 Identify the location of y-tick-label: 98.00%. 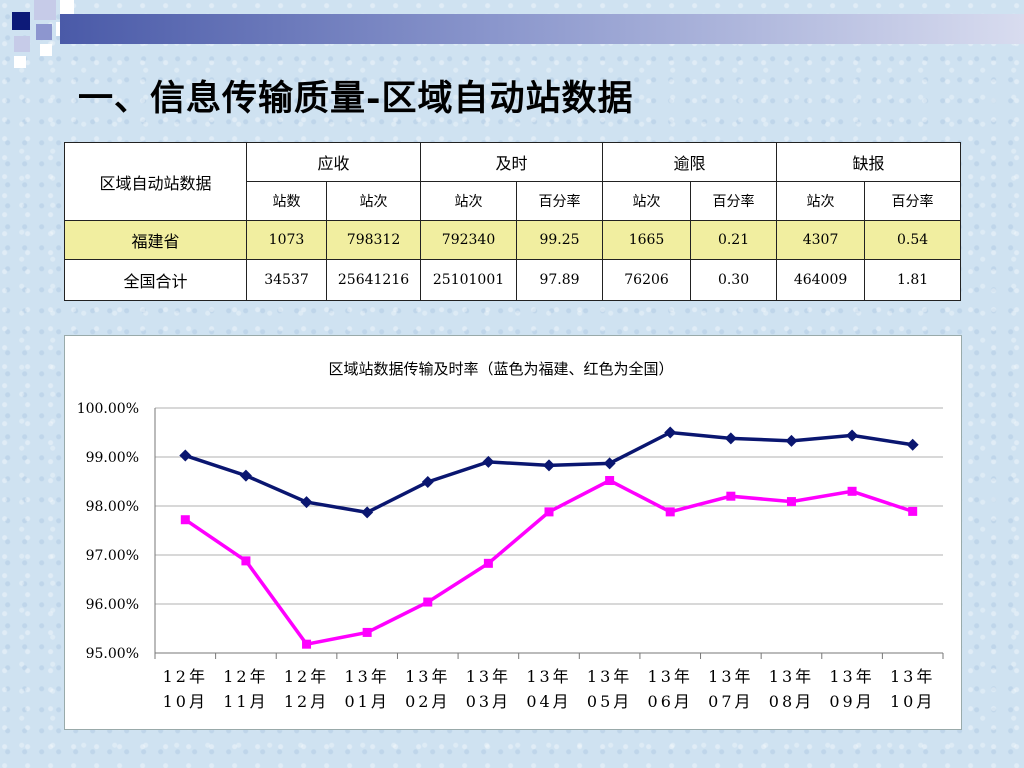
(112, 507).